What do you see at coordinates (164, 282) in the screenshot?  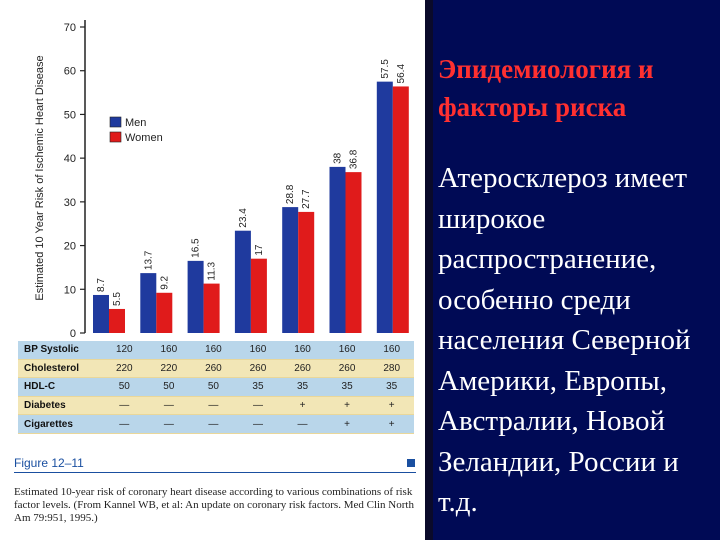 I see `bar-value-label: 9.2` at bounding box center [164, 282].